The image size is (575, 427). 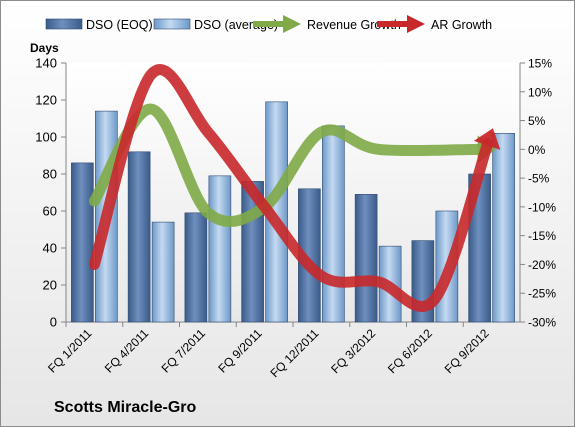 I want to click on company-name: Scotts Miracle-Gro, so click(x=125, y=407).